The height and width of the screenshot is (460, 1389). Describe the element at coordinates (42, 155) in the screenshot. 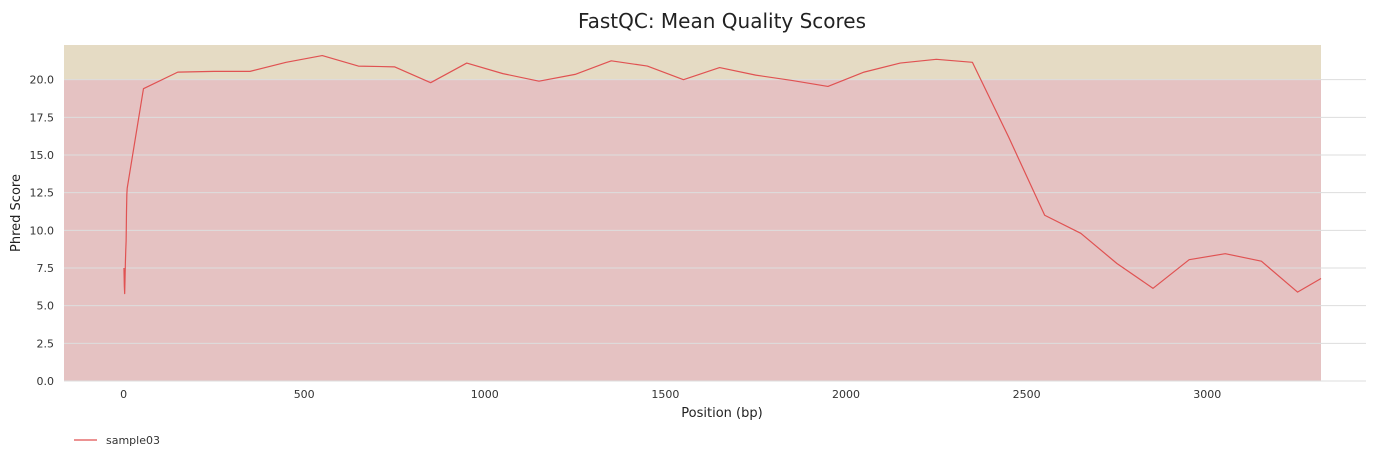

I see `y-tick-label: 15.0` at that location.